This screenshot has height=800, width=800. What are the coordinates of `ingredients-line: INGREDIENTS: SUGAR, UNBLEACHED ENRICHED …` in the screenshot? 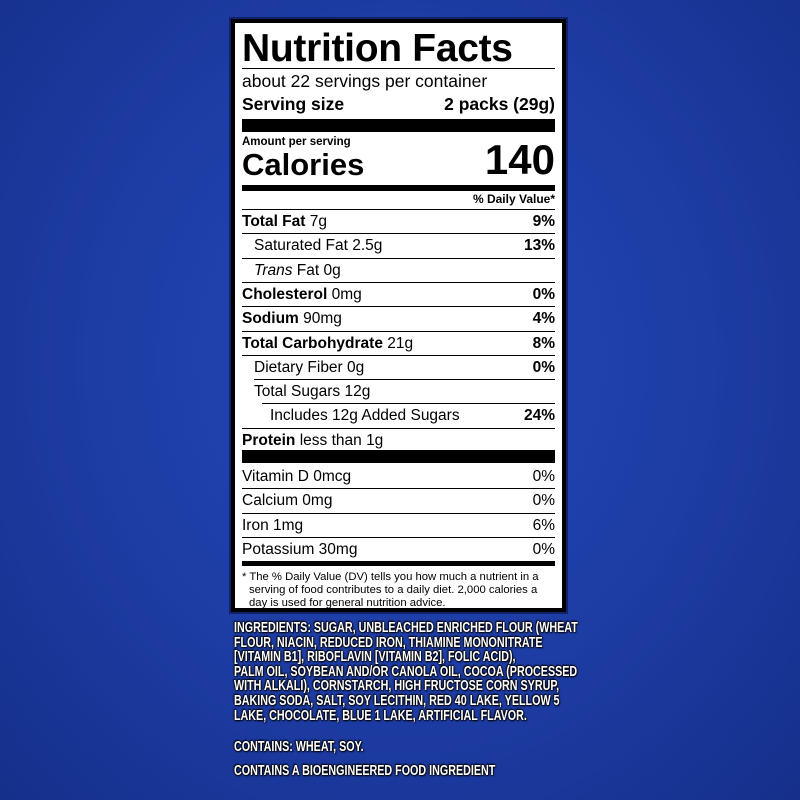 It's located at (406, 628).